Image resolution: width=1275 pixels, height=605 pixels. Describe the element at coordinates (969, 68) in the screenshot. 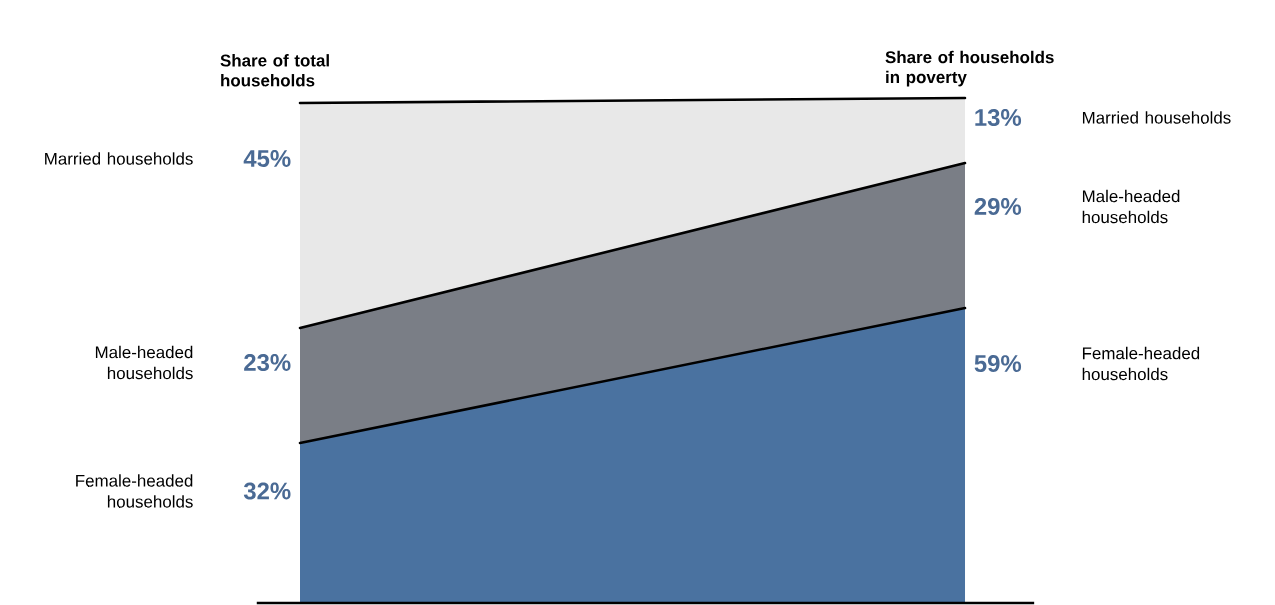

I see `x-tick-label: Share of households in poverty` at that location.